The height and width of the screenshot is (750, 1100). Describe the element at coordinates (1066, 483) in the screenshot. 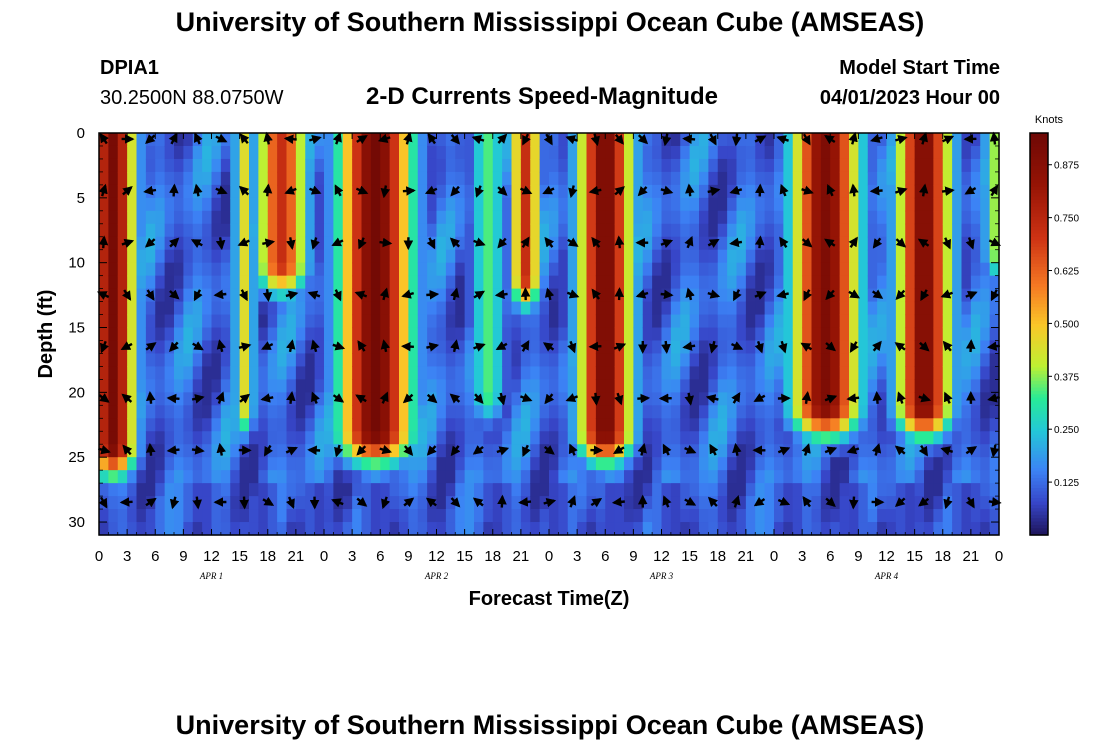

I see `colorbar-tick-label: 0.125` at that location.